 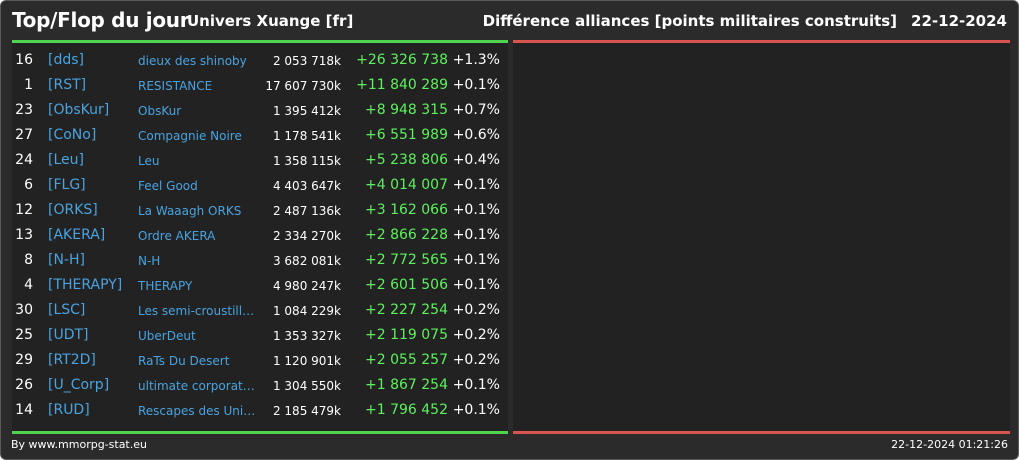 I want to click on alliance-rank: 27, so click(x=24, y=135).